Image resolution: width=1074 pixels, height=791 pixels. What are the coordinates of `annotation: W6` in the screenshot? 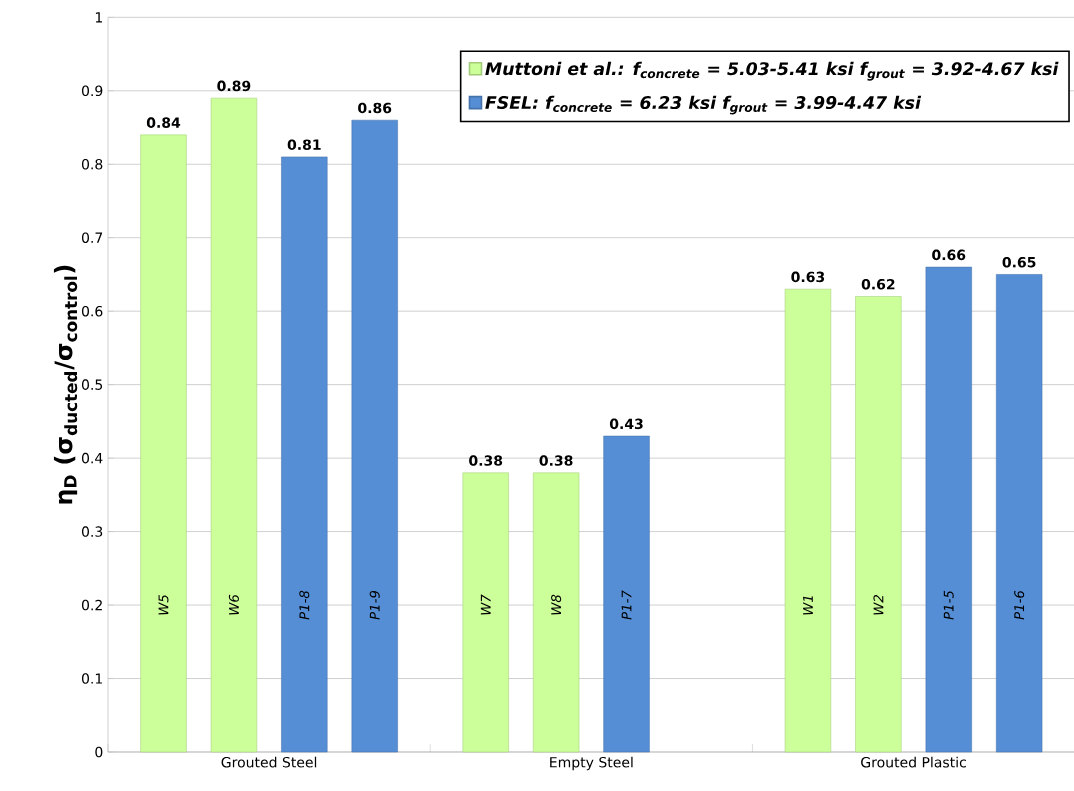 It's located at (233, 604).